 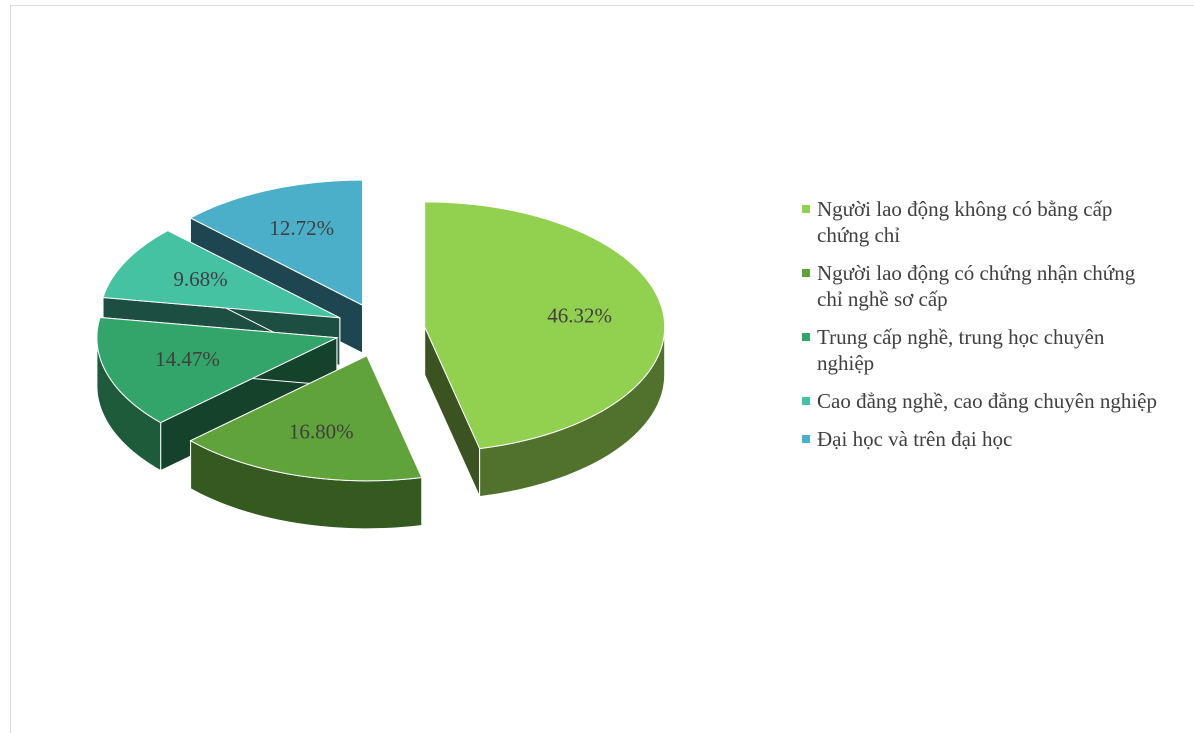 I want to click on legend-item: Đại học và trên đại học, so click(x=980, y=439).